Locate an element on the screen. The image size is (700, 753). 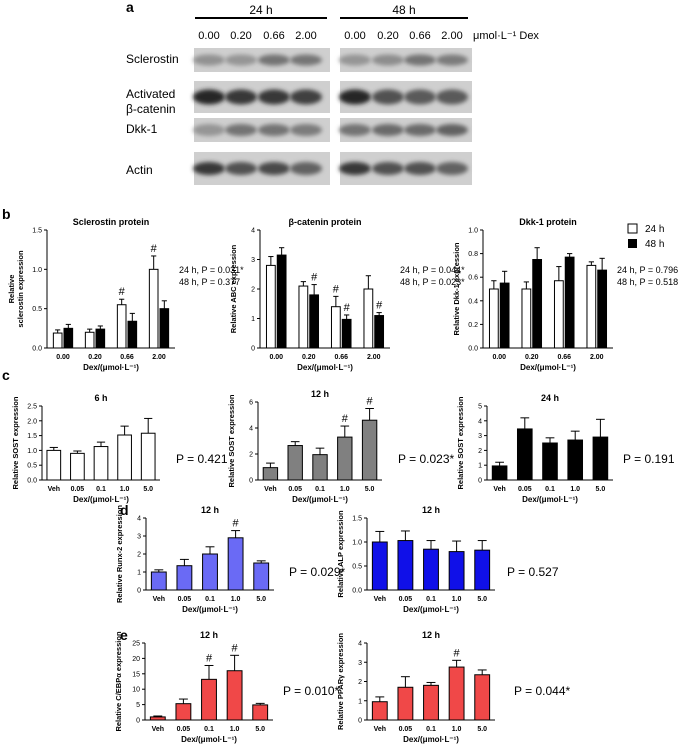
p-value: 48 h, P = 0.518 is located at coordinates (647, 282).